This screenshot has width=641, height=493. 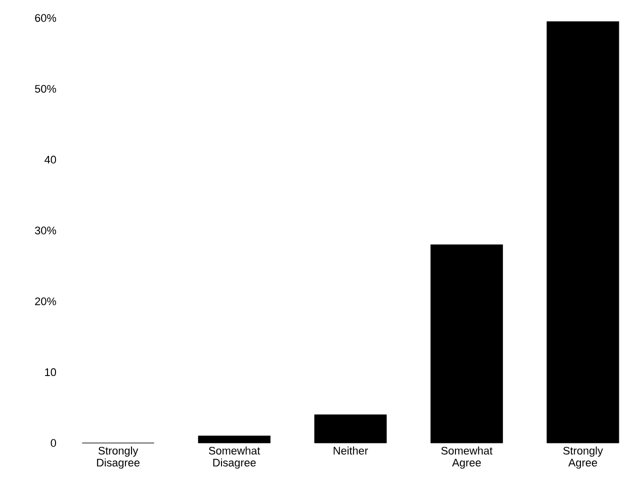 I want to click on y-tick-label: 10, so click(x=50, y=372).